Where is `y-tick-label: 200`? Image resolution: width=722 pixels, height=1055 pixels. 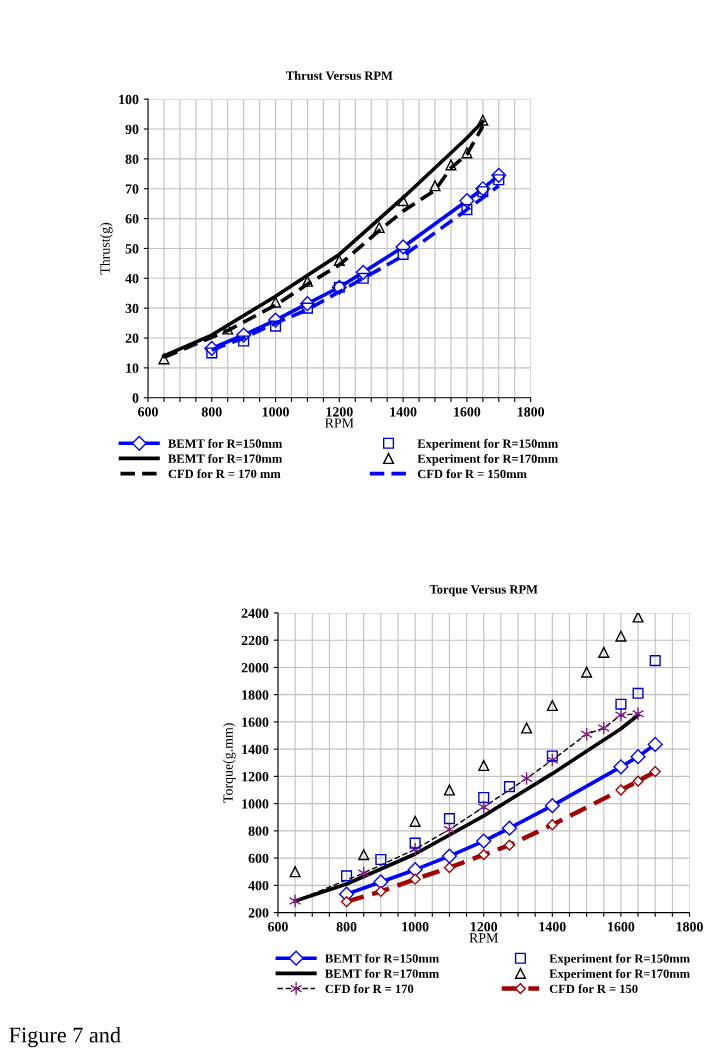
y-tick-label: 200 is located at coordinates (258, 913).